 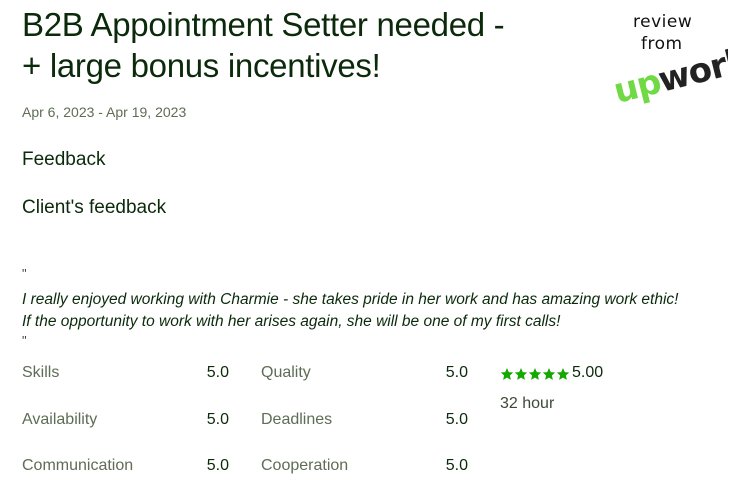 What do you see at coordinates (691, 73) in the screenshot?
I see `upwork-logo-text-work: work` at bounding box center [691, 73].